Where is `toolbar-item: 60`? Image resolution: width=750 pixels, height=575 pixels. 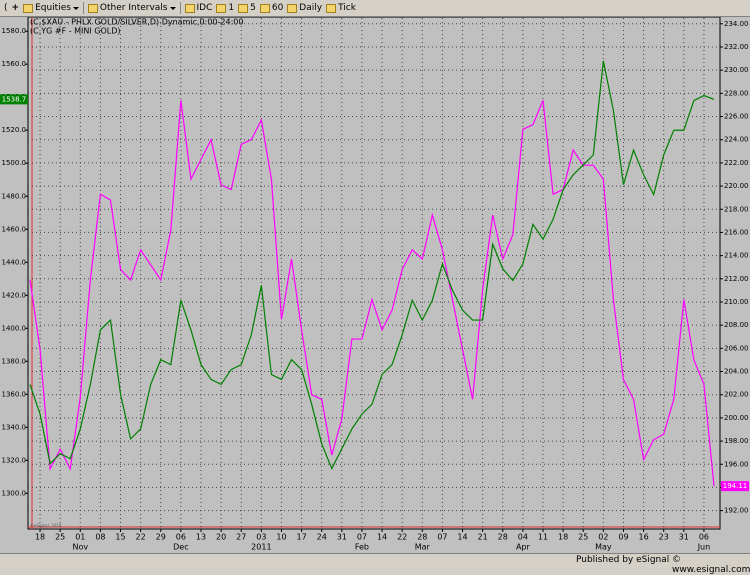 toolbar-item: 60 is located at coordinates (271, 8).